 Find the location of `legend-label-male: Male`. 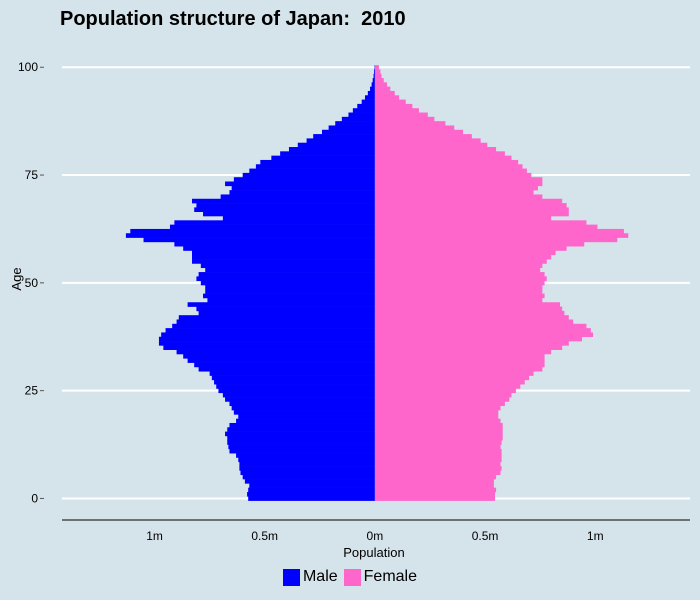

legend-label-male: Male is located at coordinates (320, 576).